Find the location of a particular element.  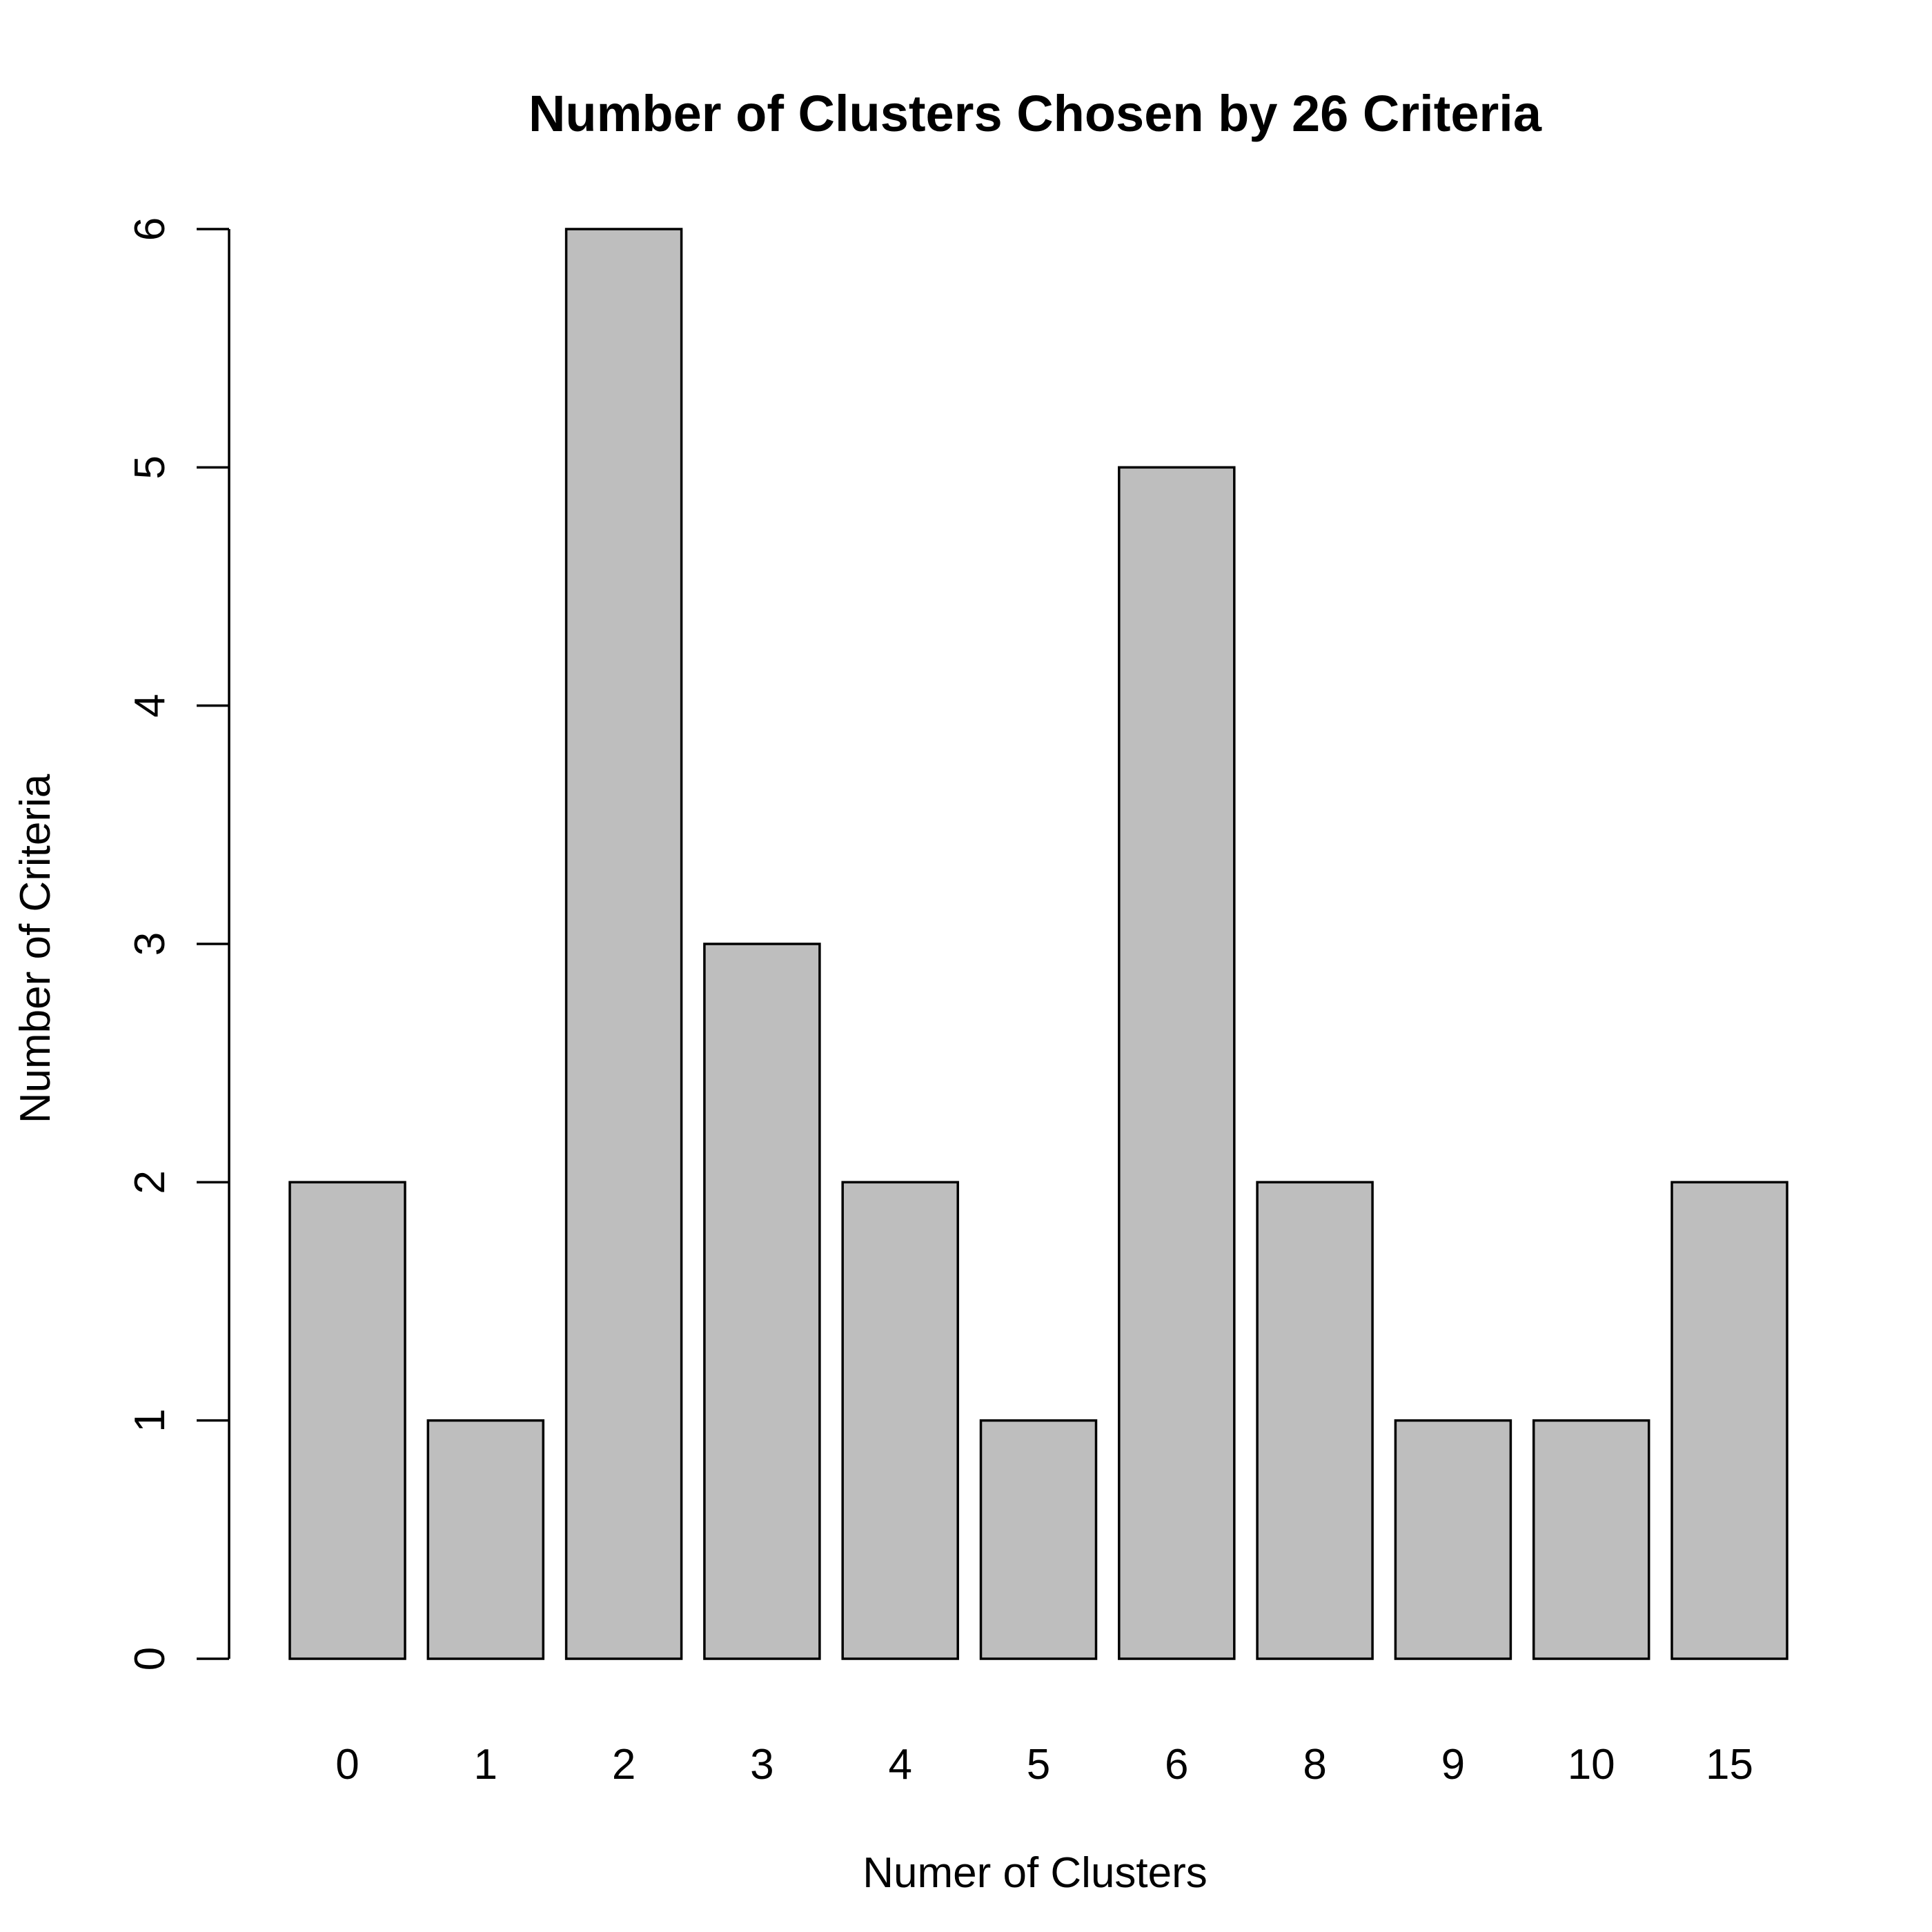

y-tick-label: 0 is located at coordinates (150, 1658).